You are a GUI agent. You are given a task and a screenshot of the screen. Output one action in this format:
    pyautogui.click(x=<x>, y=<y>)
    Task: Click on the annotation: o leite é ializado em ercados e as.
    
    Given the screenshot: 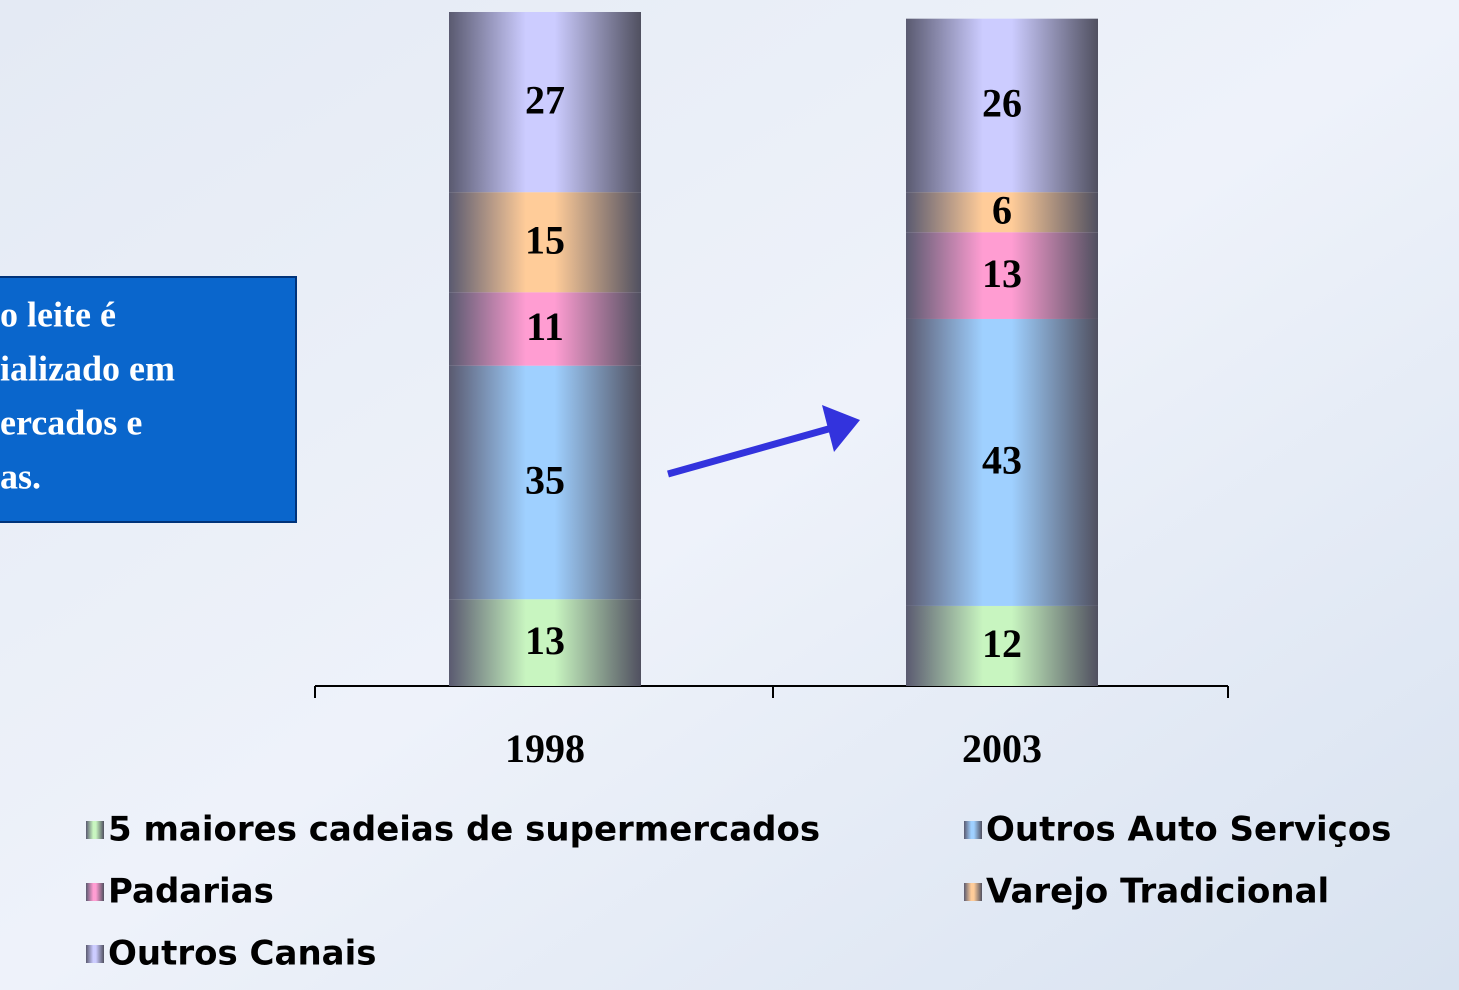 What is the action you would take?
    pyautogui.click(x=87, y=395)
    